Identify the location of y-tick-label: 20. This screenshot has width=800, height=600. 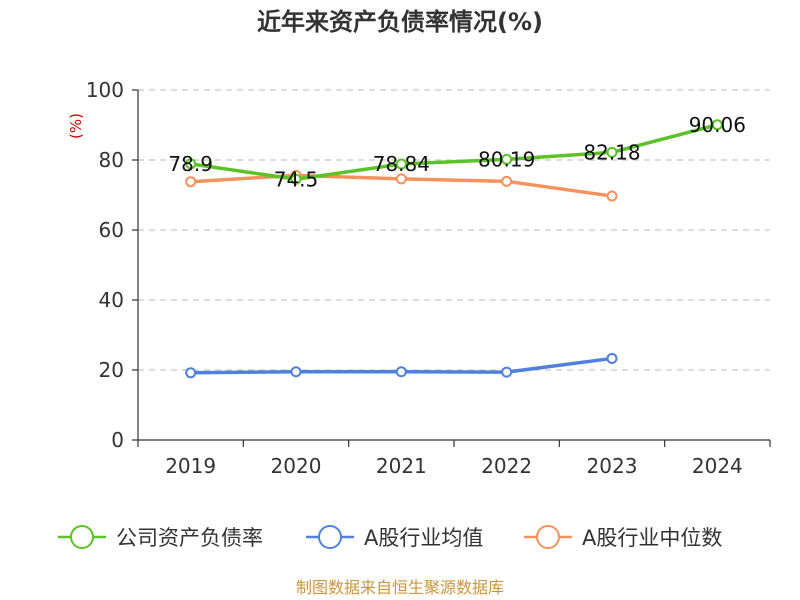
(111, 370).